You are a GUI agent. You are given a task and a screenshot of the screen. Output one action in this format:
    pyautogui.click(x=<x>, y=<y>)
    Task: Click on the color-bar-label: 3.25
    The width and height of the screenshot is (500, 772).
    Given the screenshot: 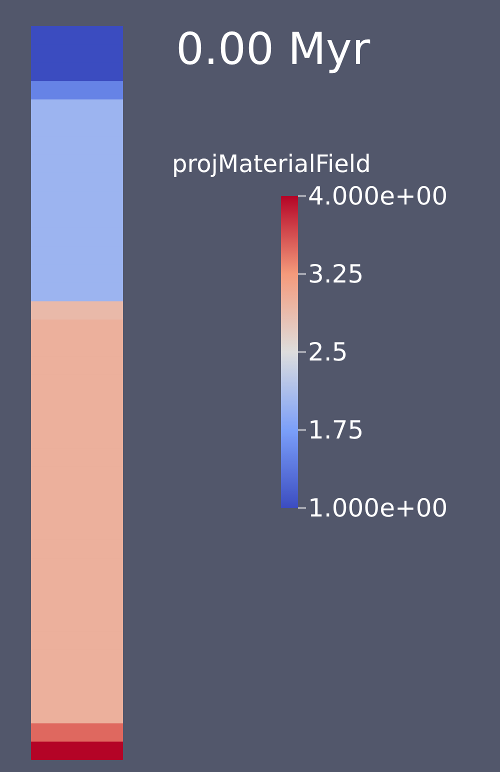 What is the action you would take?
    pyautogui.click(x=336, y=274)
    